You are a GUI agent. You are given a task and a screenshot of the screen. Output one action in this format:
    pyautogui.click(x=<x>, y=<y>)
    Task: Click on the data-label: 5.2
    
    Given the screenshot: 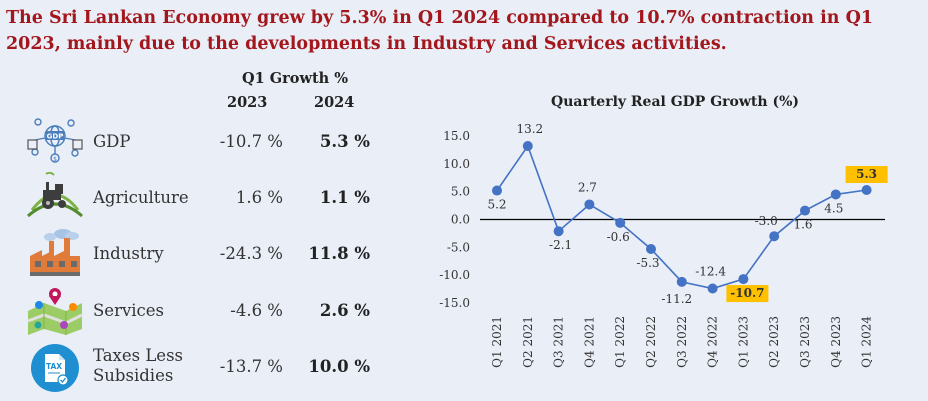 What is the action you would take?
    pyautogui.click(x=496, y=205)
    